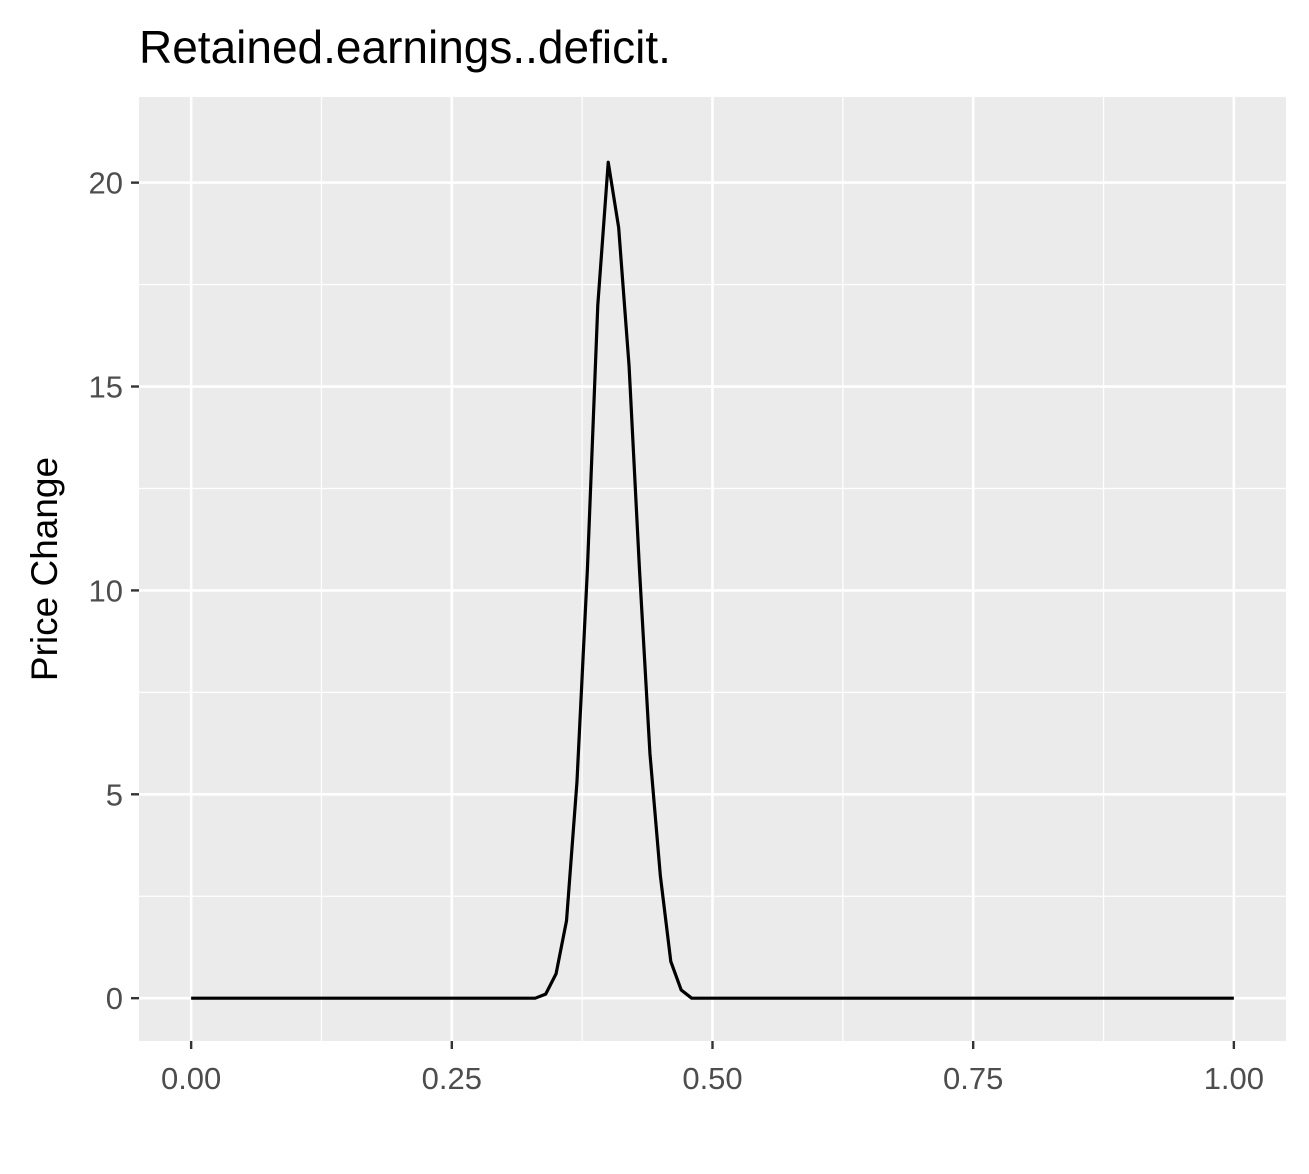 This screenshot has width=1309, height=1174. What do you see at coordinates (114, 998) in the screenshot?
I see `y-tick-label: 0` at bounding box center [114, 998].